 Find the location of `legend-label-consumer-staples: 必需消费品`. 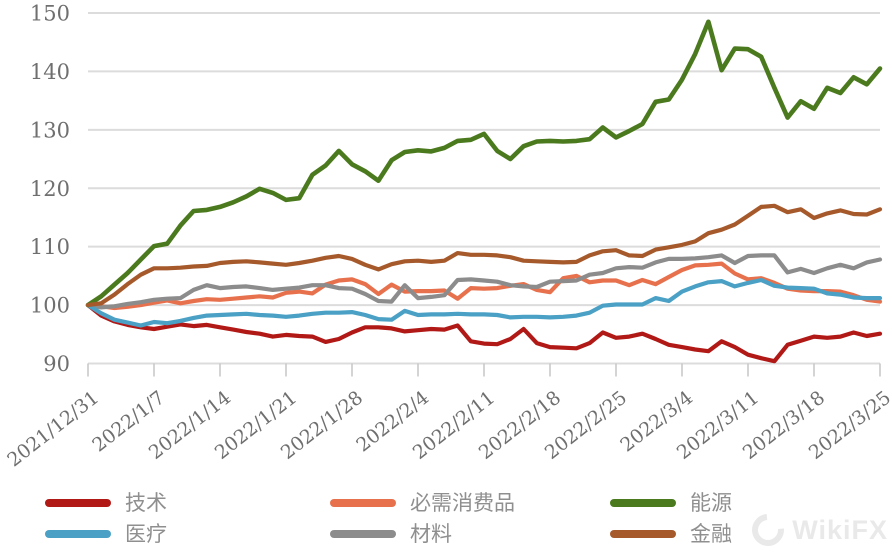

legend-label-consumer-staples: 必需消费品 is located at coordinates (462, 503).